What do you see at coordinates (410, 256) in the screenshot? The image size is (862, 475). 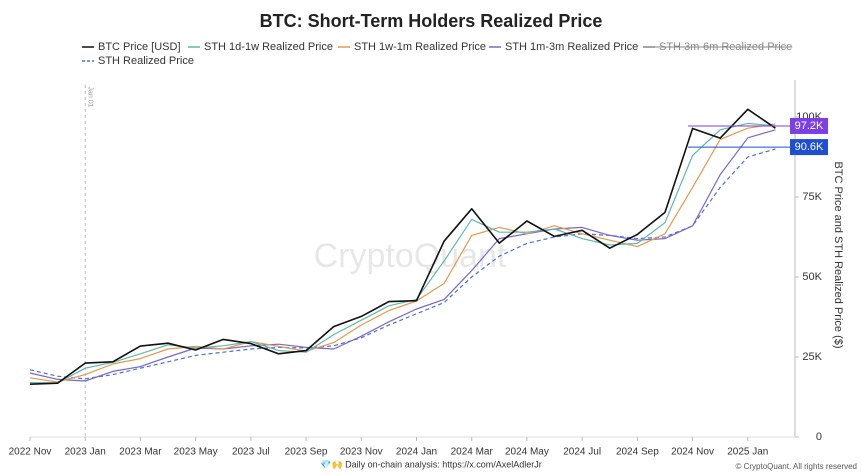 I see `watermark: CryptoQuant` at bounding box center [410, 256].